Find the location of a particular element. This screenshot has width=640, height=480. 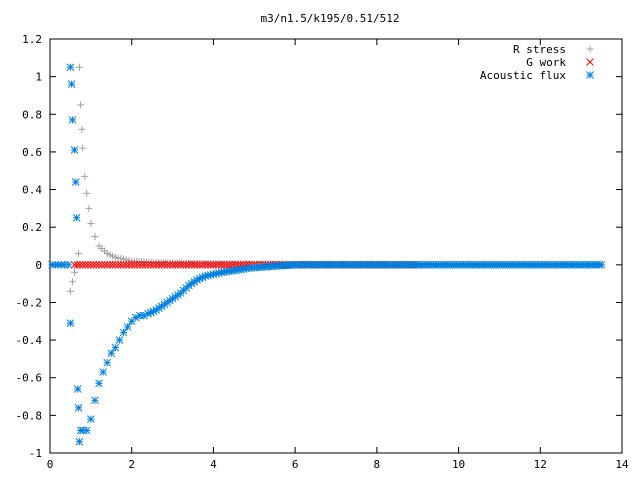

y-tick-label: 0.2 is located at coordinates (32, 227).